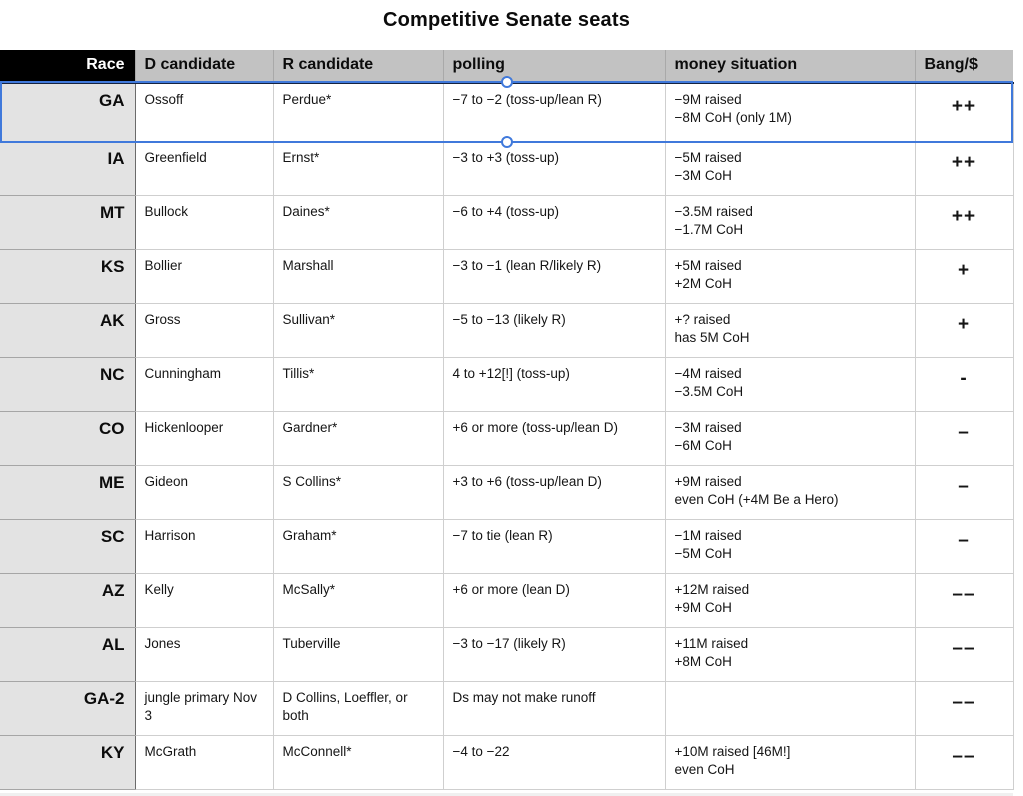 Image resolution: width=1023 pixels, height=796 pixels. I want to click on cell-d: jungle primary Nov 3, so click(204, 708).